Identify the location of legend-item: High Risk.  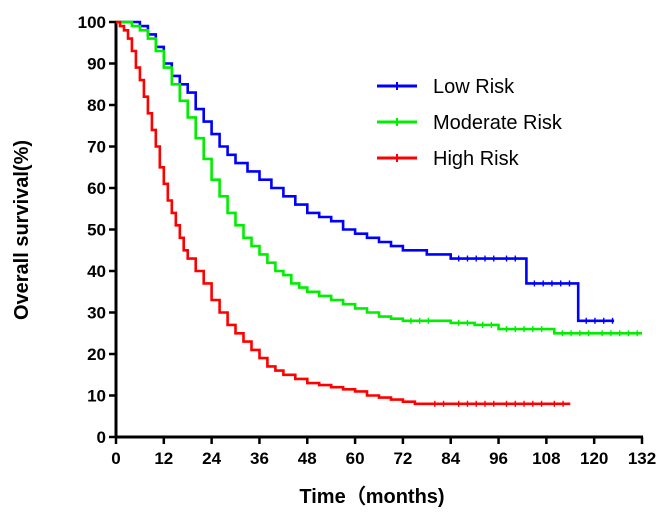
(448, 159).